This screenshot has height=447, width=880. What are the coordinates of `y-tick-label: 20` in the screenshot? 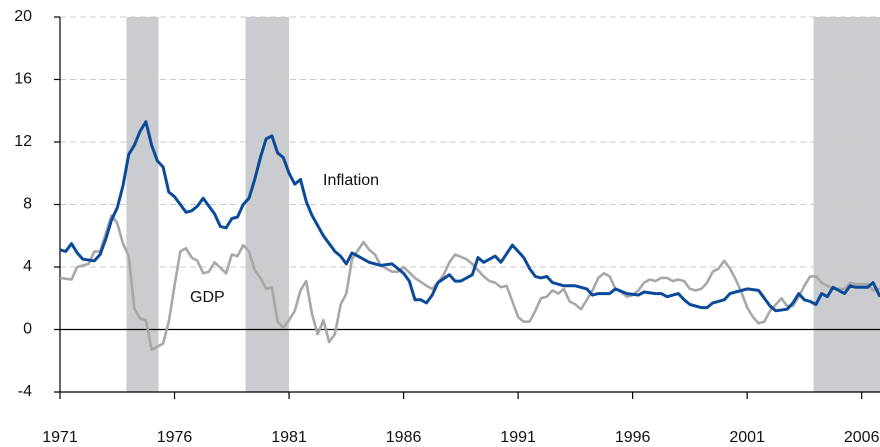 It's located at (23, 16).